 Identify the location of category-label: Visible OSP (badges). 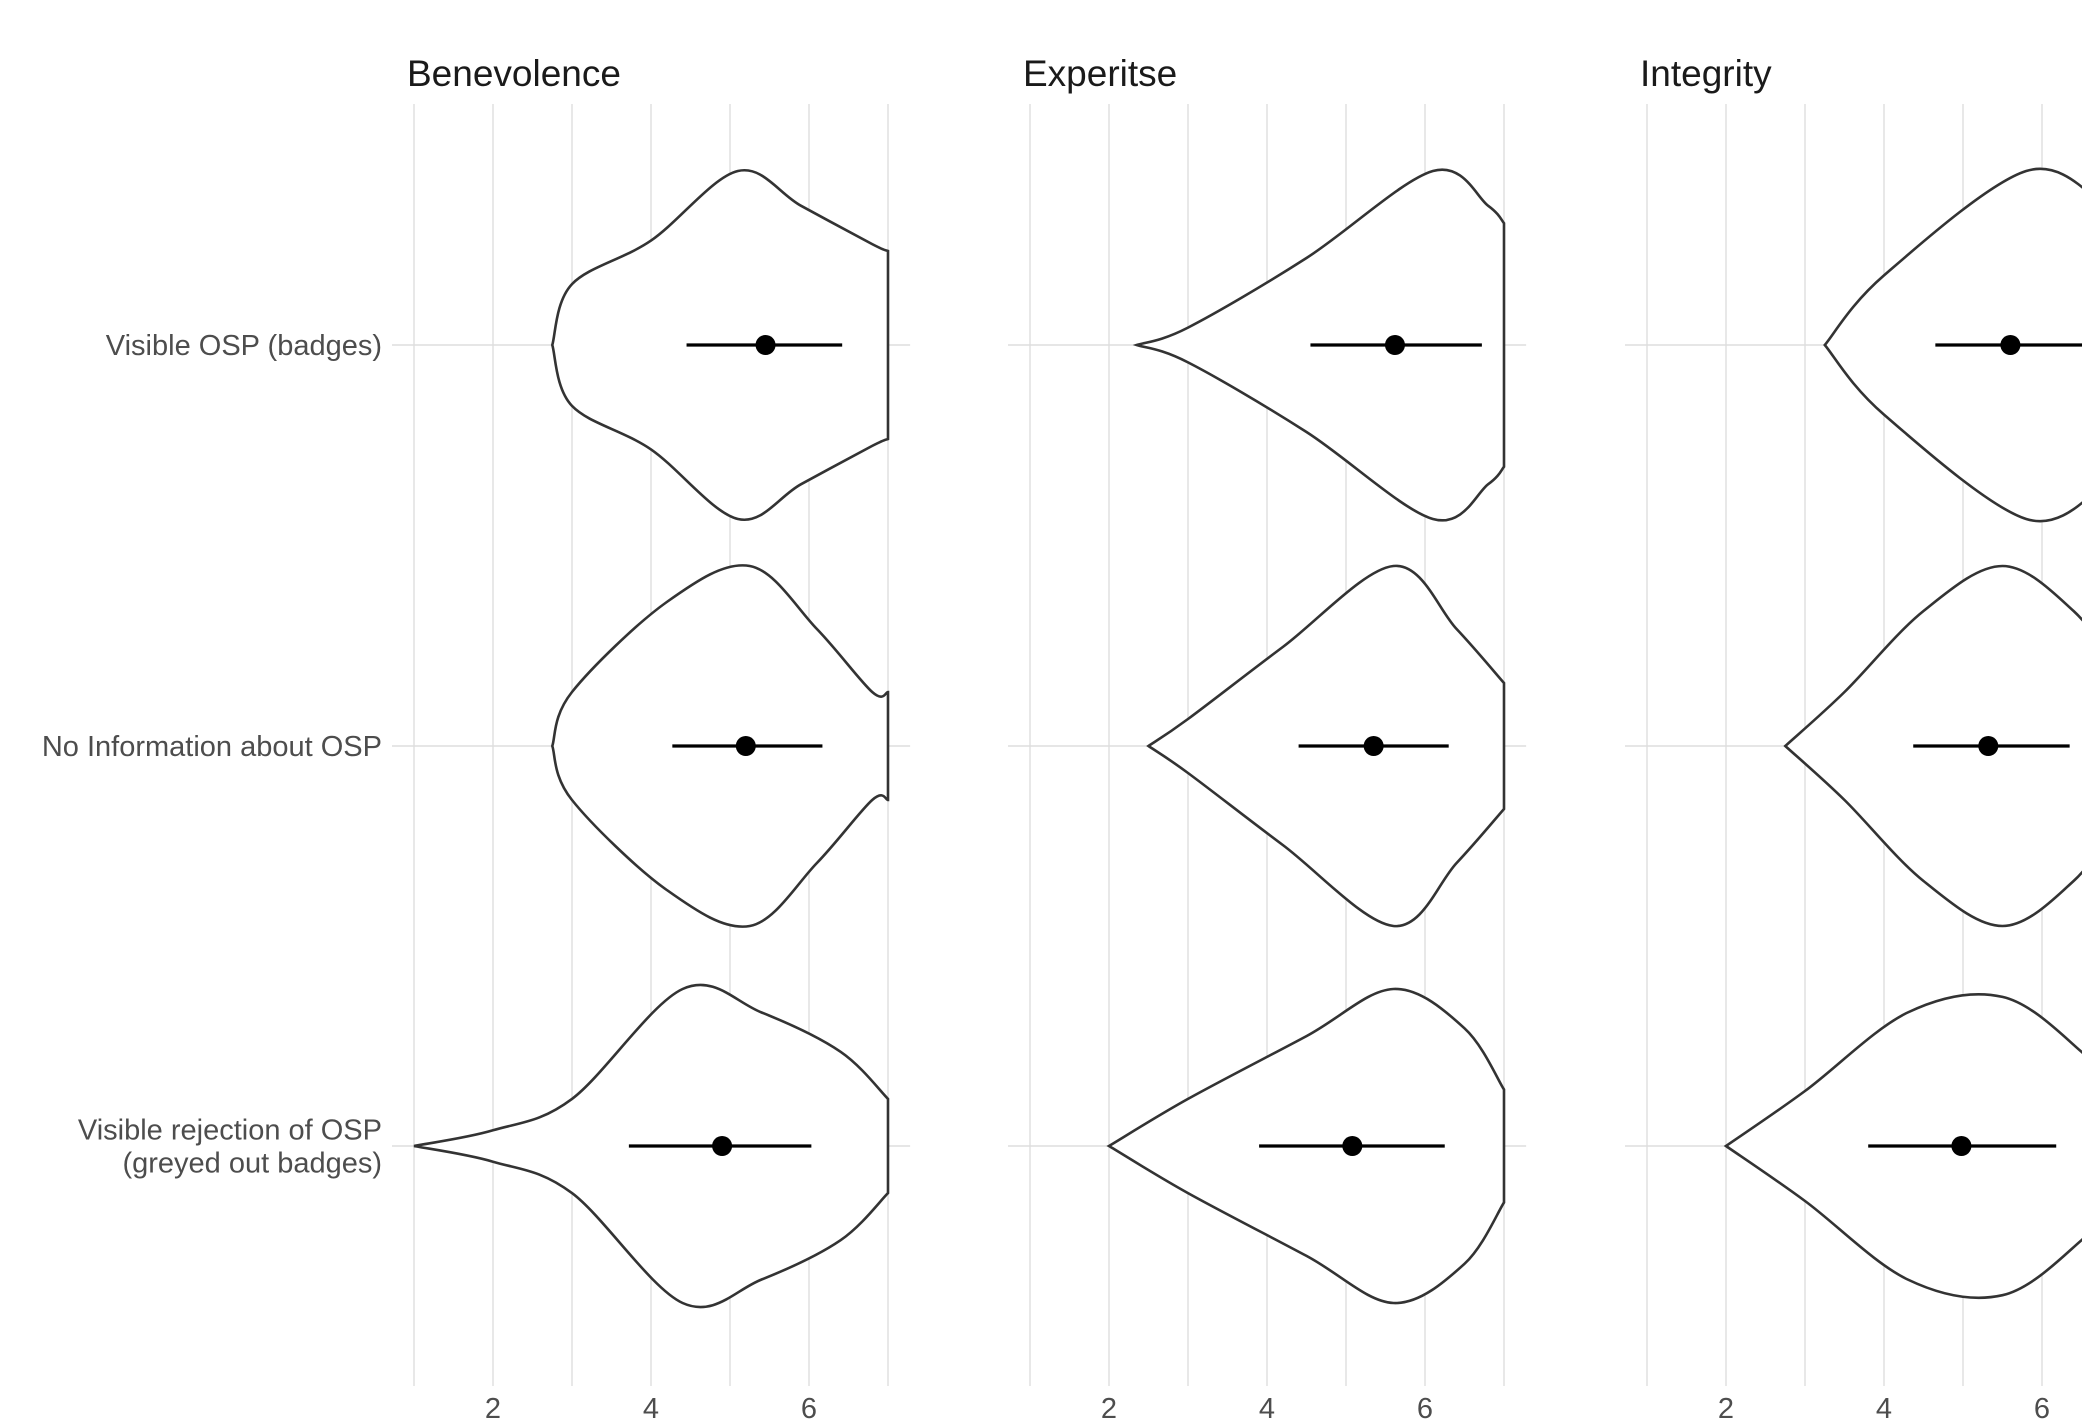
(244, 346).